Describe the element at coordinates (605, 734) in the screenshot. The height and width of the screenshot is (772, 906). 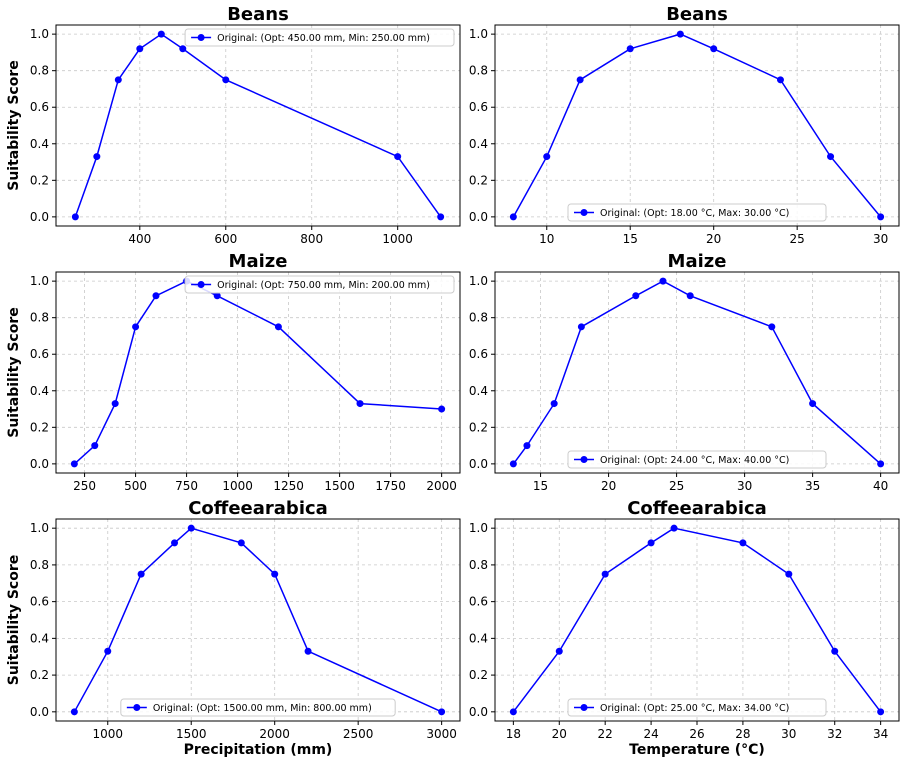
I see `x-tick-label: 22` at that location.